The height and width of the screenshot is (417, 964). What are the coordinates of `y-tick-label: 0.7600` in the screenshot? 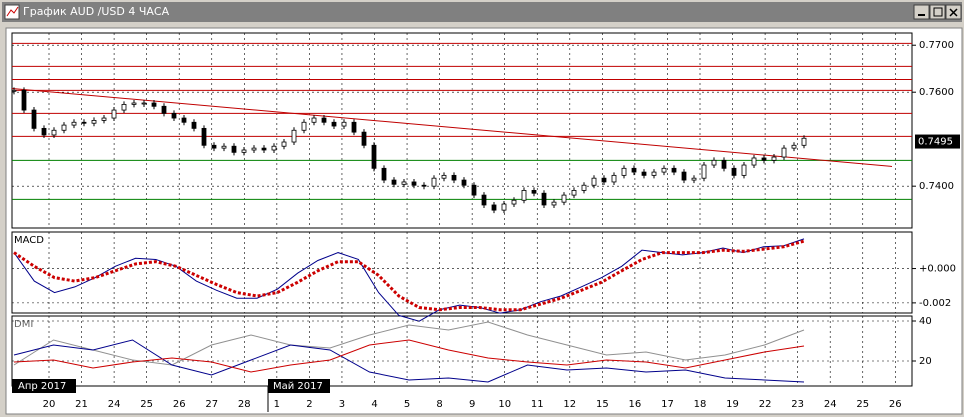 It's located at (936, 92).